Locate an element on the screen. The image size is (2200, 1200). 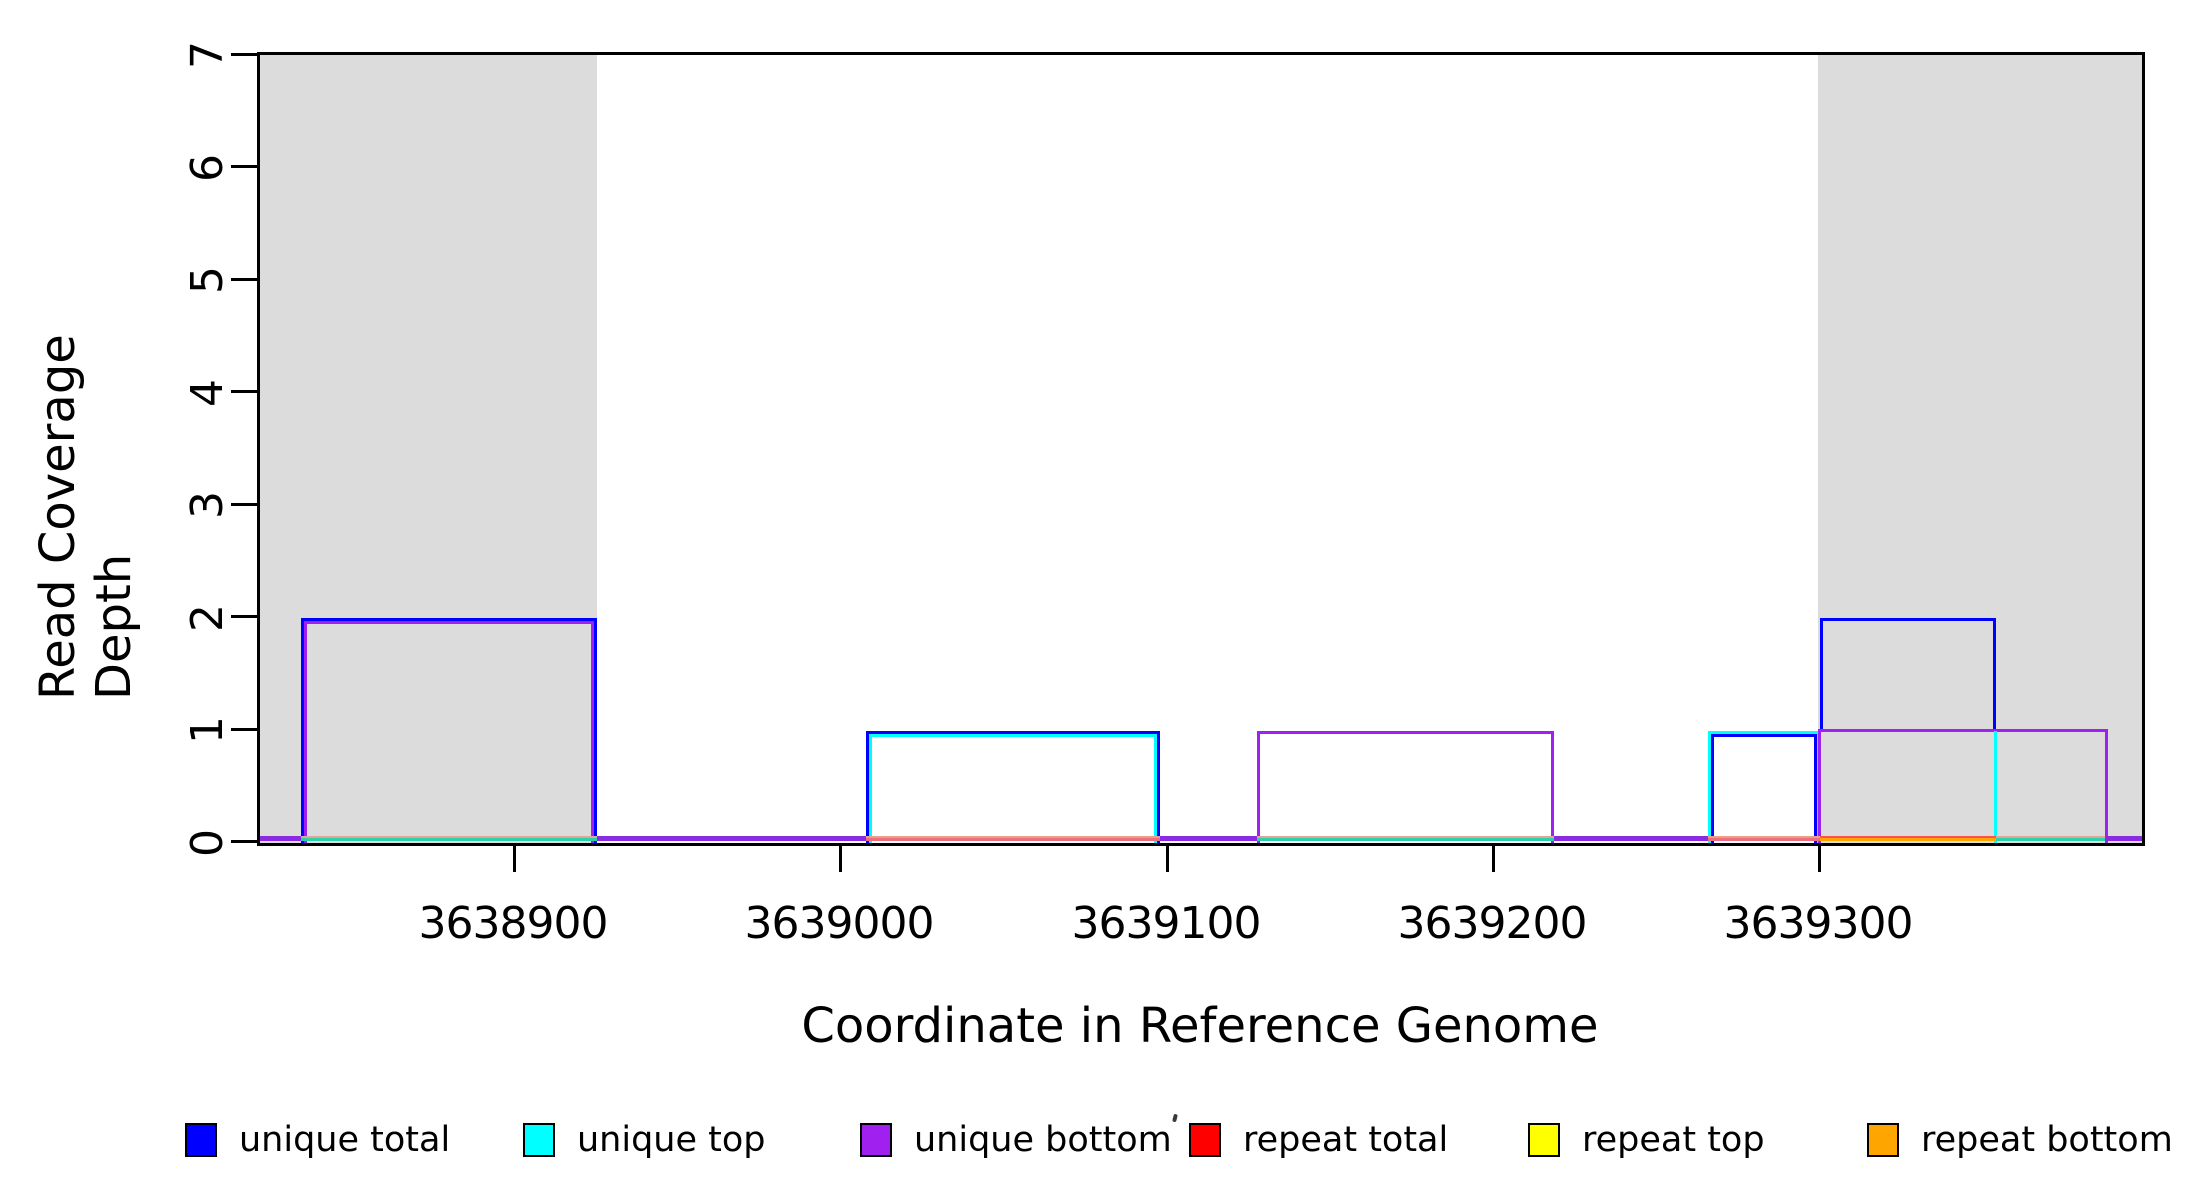
y-tick-label: 1 is located at coordinates (207, 730).